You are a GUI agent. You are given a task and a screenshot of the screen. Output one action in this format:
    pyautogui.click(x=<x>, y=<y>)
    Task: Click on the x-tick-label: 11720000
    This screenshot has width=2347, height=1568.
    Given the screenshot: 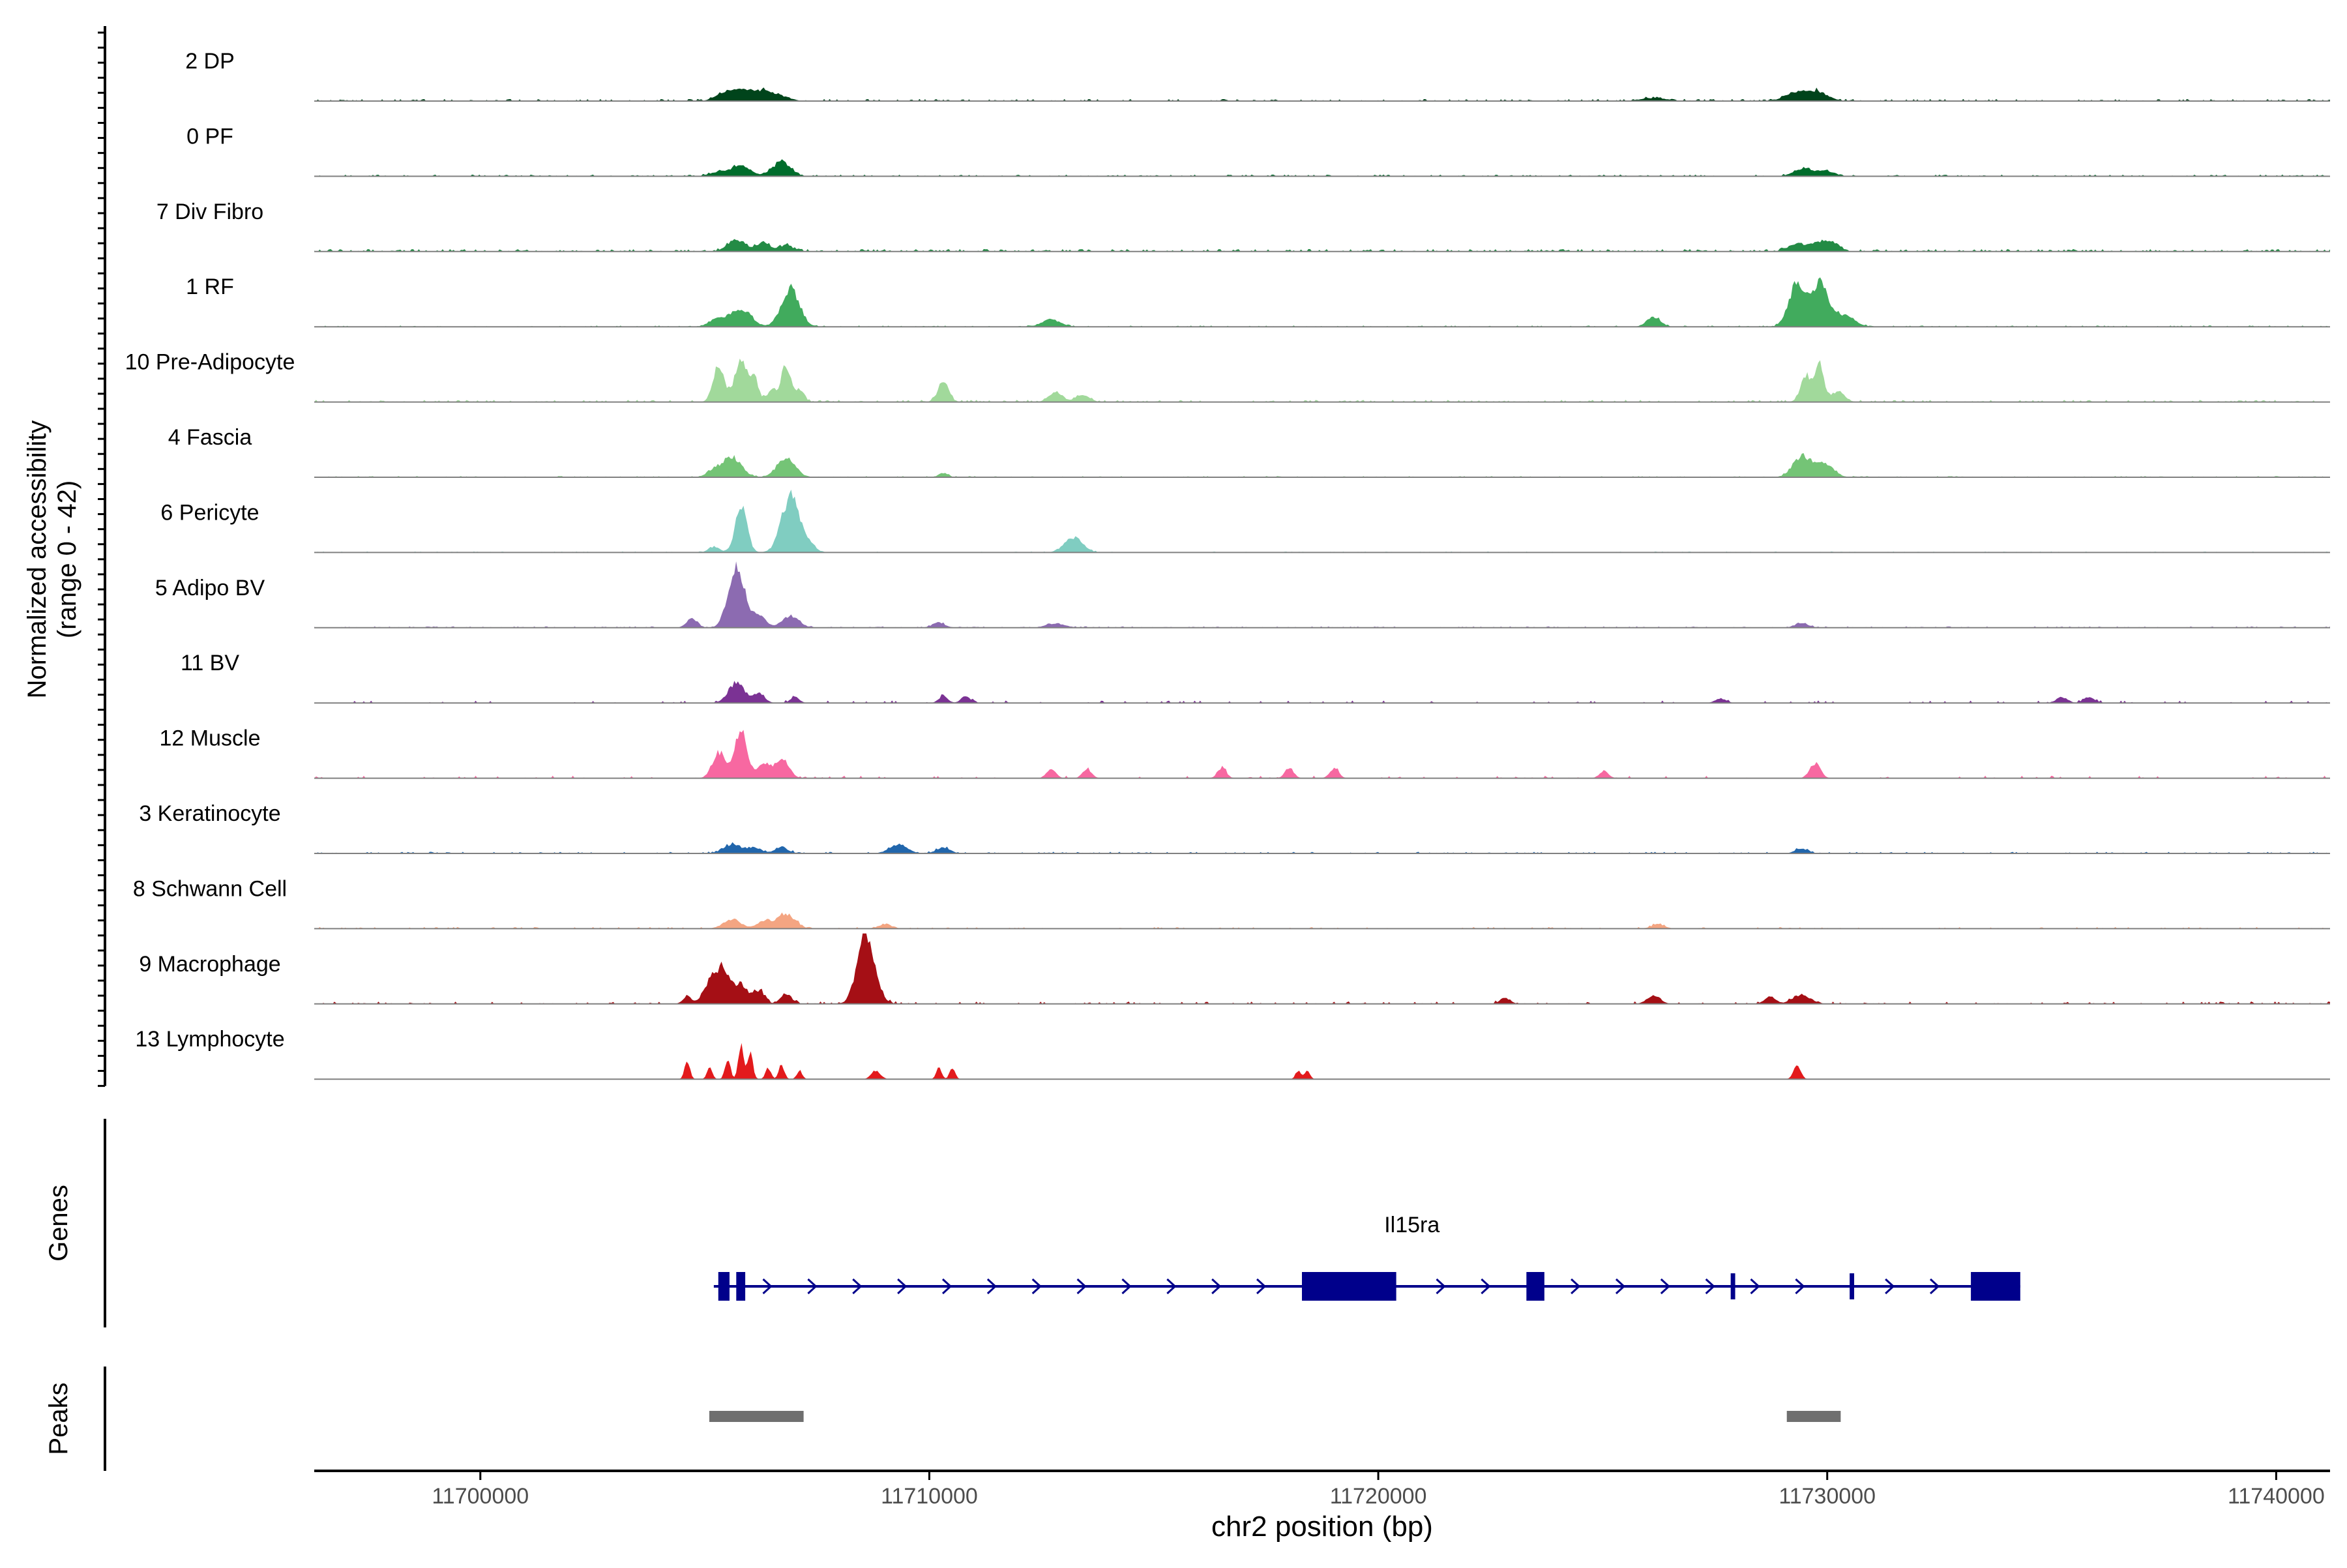 What is the action you would take?
    pyautogui.click(x=1378, y=1497)
    